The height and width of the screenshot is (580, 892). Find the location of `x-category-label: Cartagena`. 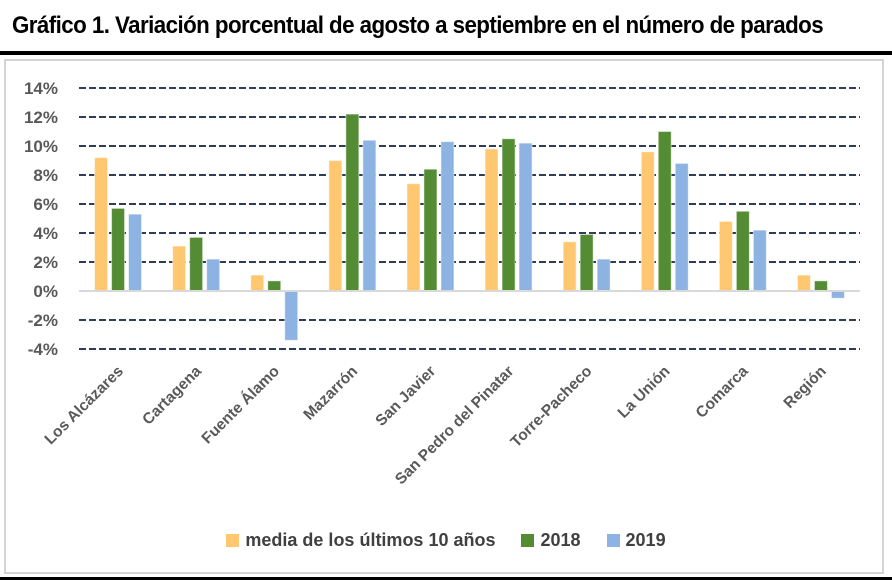

x-category-label: Cartagena is located at coordinates (172, 396).